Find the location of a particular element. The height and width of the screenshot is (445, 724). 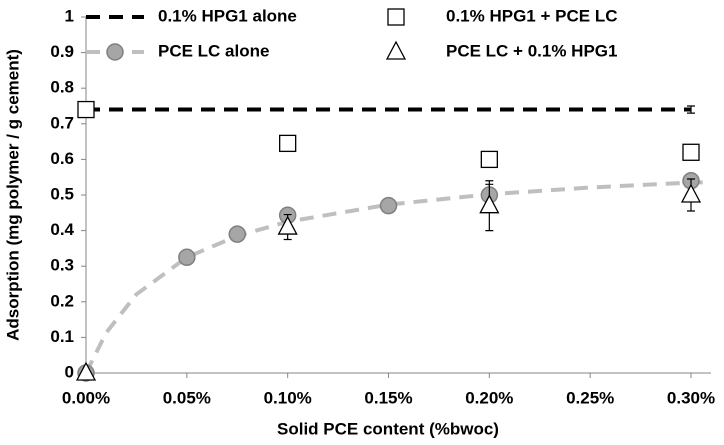

y-tick-label: 0.4 is located at coordinates (62, 229).